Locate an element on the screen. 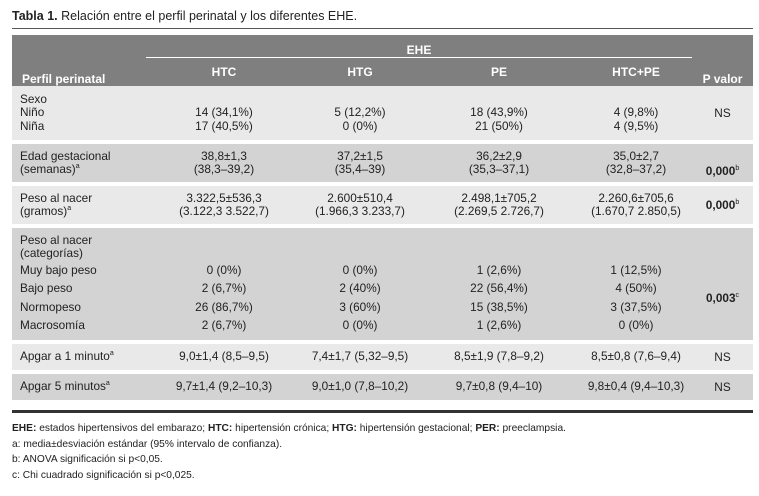  cell: 9,7±1,4 (9,2–10,3) is located at coordinates (224, 387).